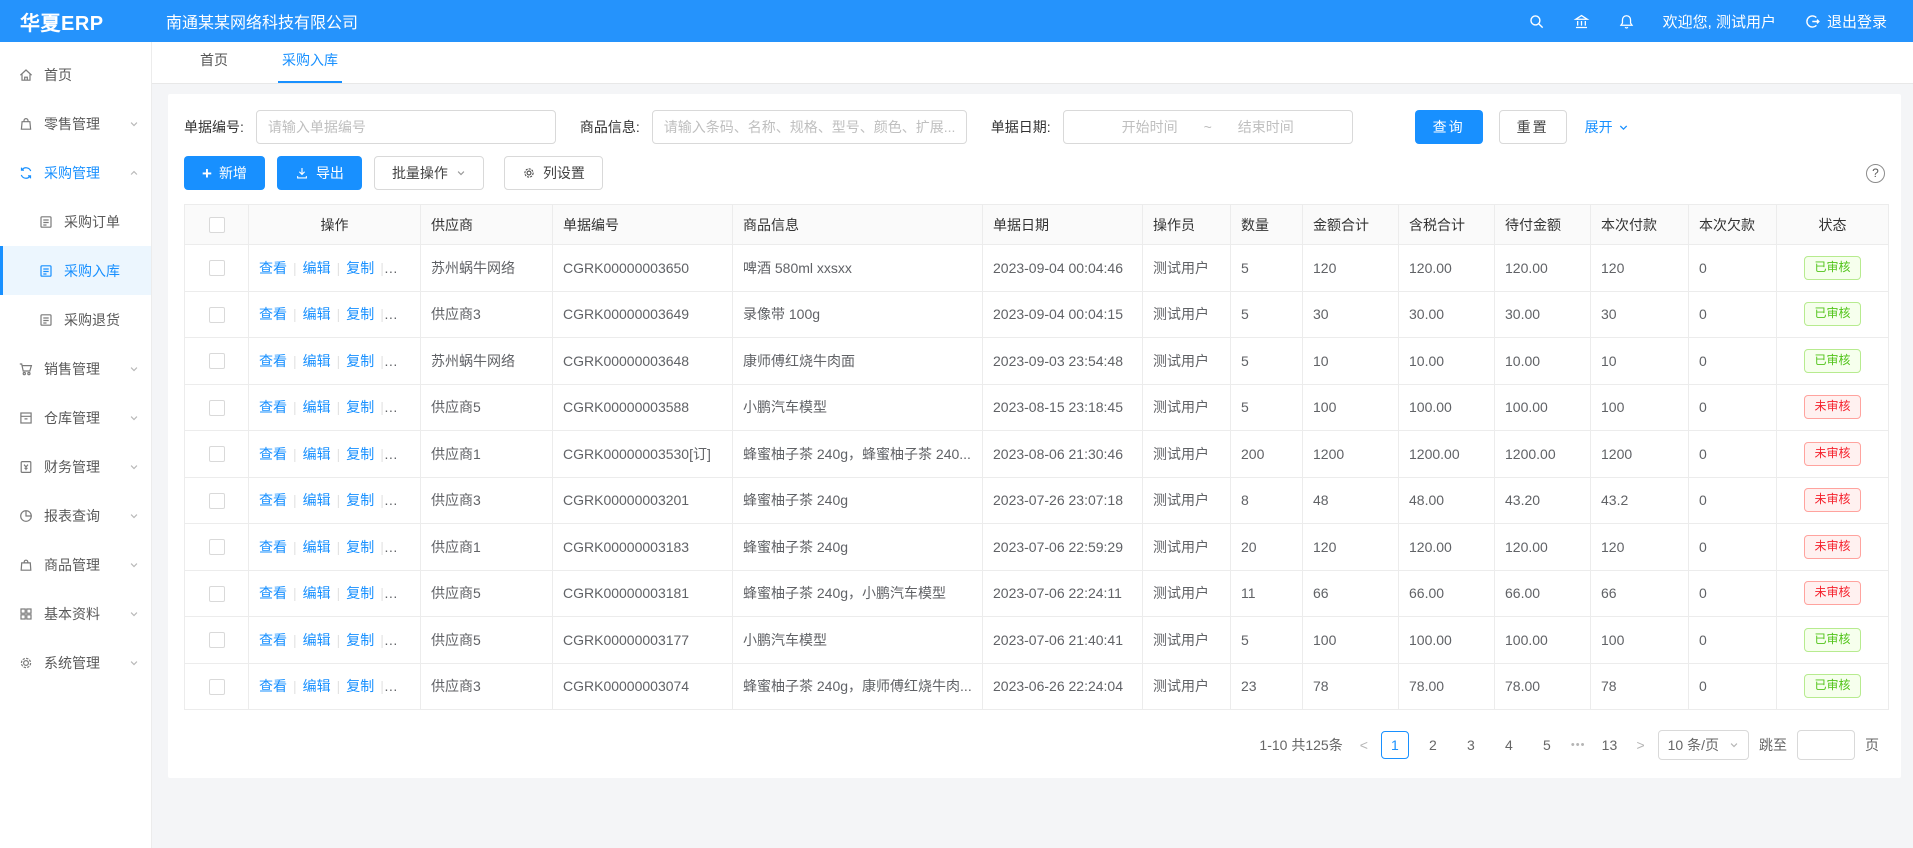 The width and height of the screenshot is (1913, 848). What do you see at coordinates (1826, 745) in the screenshot?
I see `jump-page-input` at bounding box center [1826, 745].